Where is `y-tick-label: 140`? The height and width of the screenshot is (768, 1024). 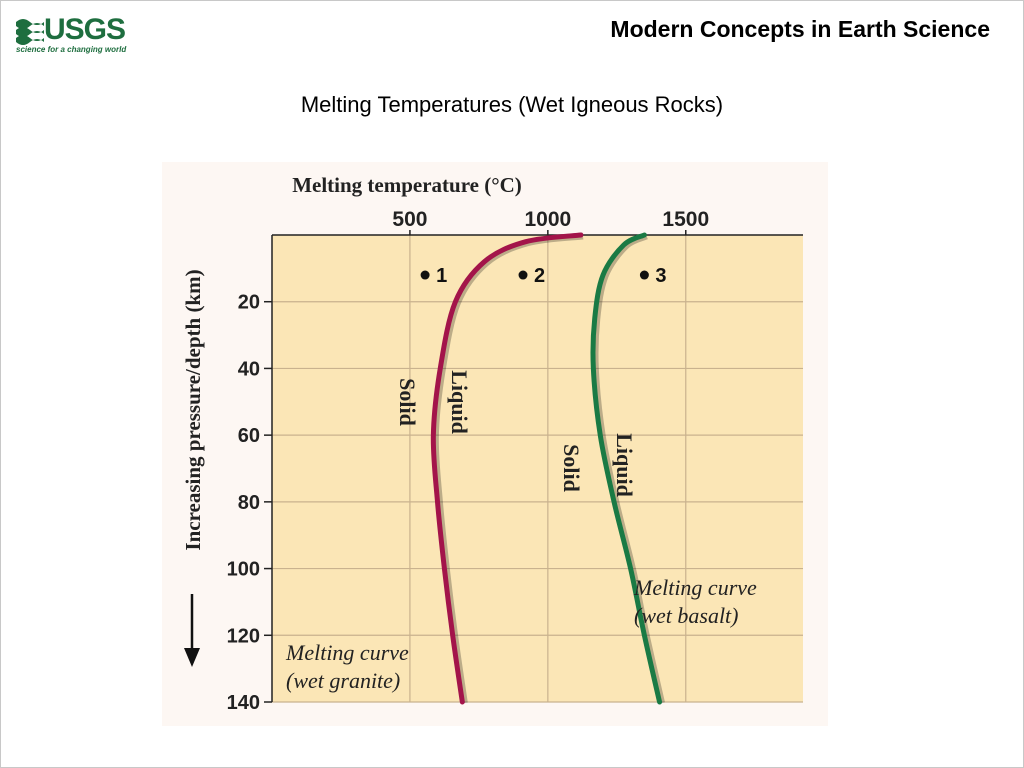 y-tick-label: 140 is located at coordinates (243, 703).